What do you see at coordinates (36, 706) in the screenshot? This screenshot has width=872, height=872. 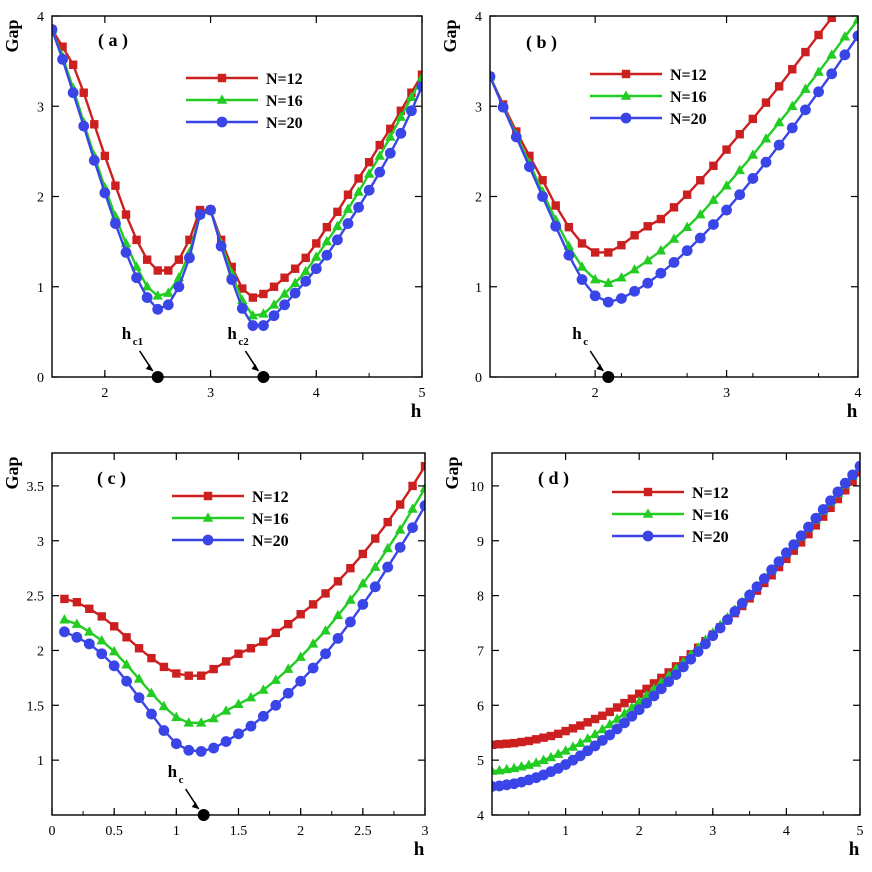 I see `y-tick-label: 1.5` at bounding box center [36, 706].